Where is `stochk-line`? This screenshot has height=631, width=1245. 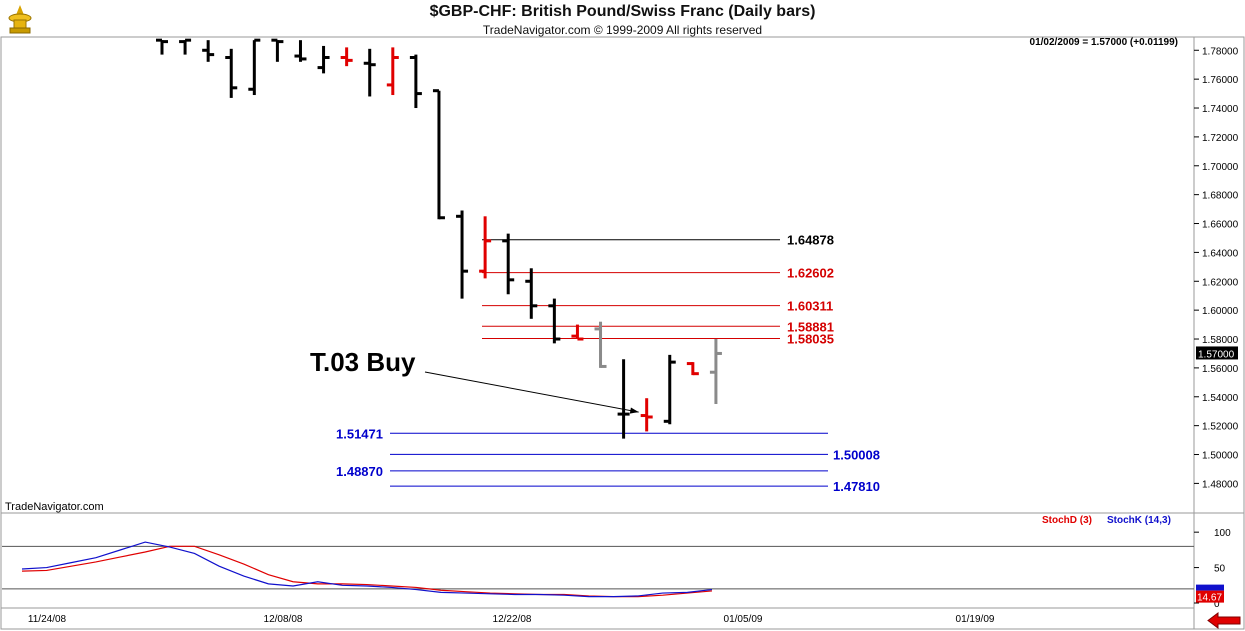
stochk-line is located at coordinates (367, 569).